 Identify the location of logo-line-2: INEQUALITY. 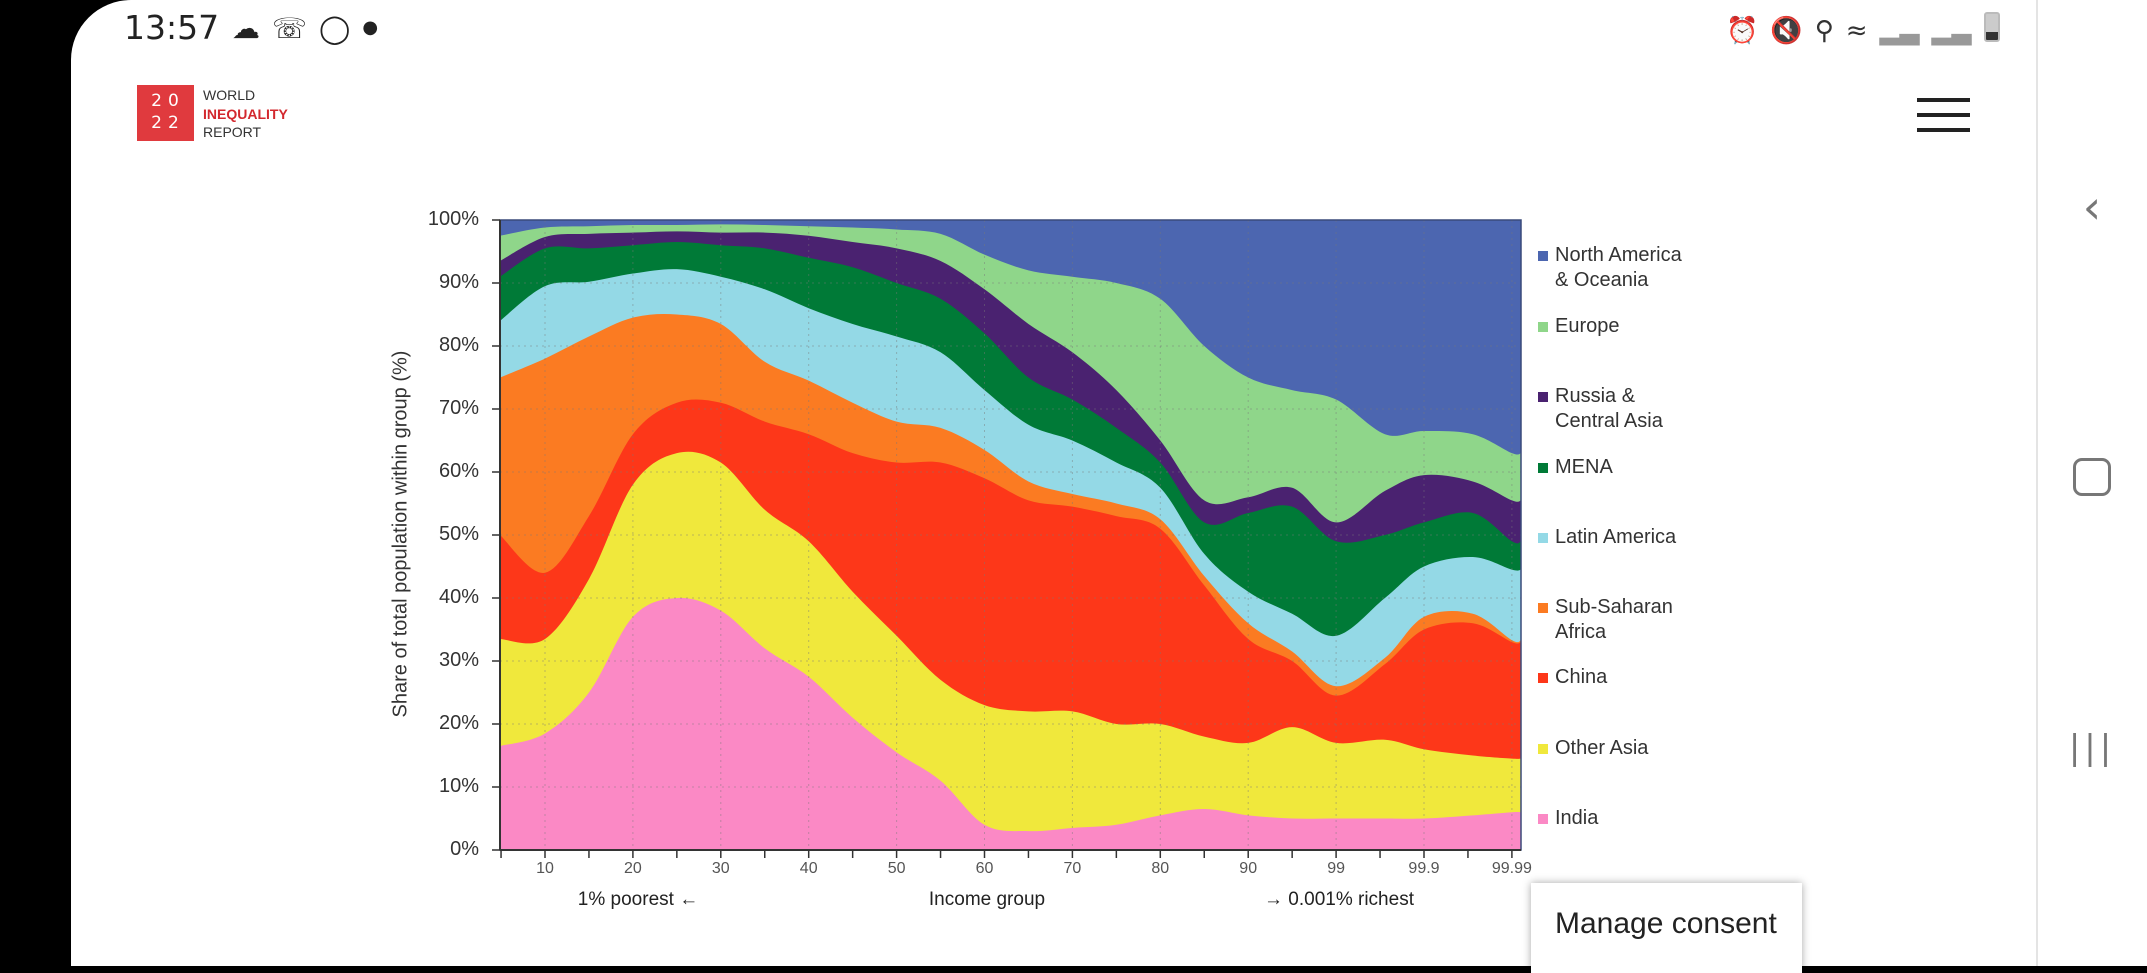
(245, 113).